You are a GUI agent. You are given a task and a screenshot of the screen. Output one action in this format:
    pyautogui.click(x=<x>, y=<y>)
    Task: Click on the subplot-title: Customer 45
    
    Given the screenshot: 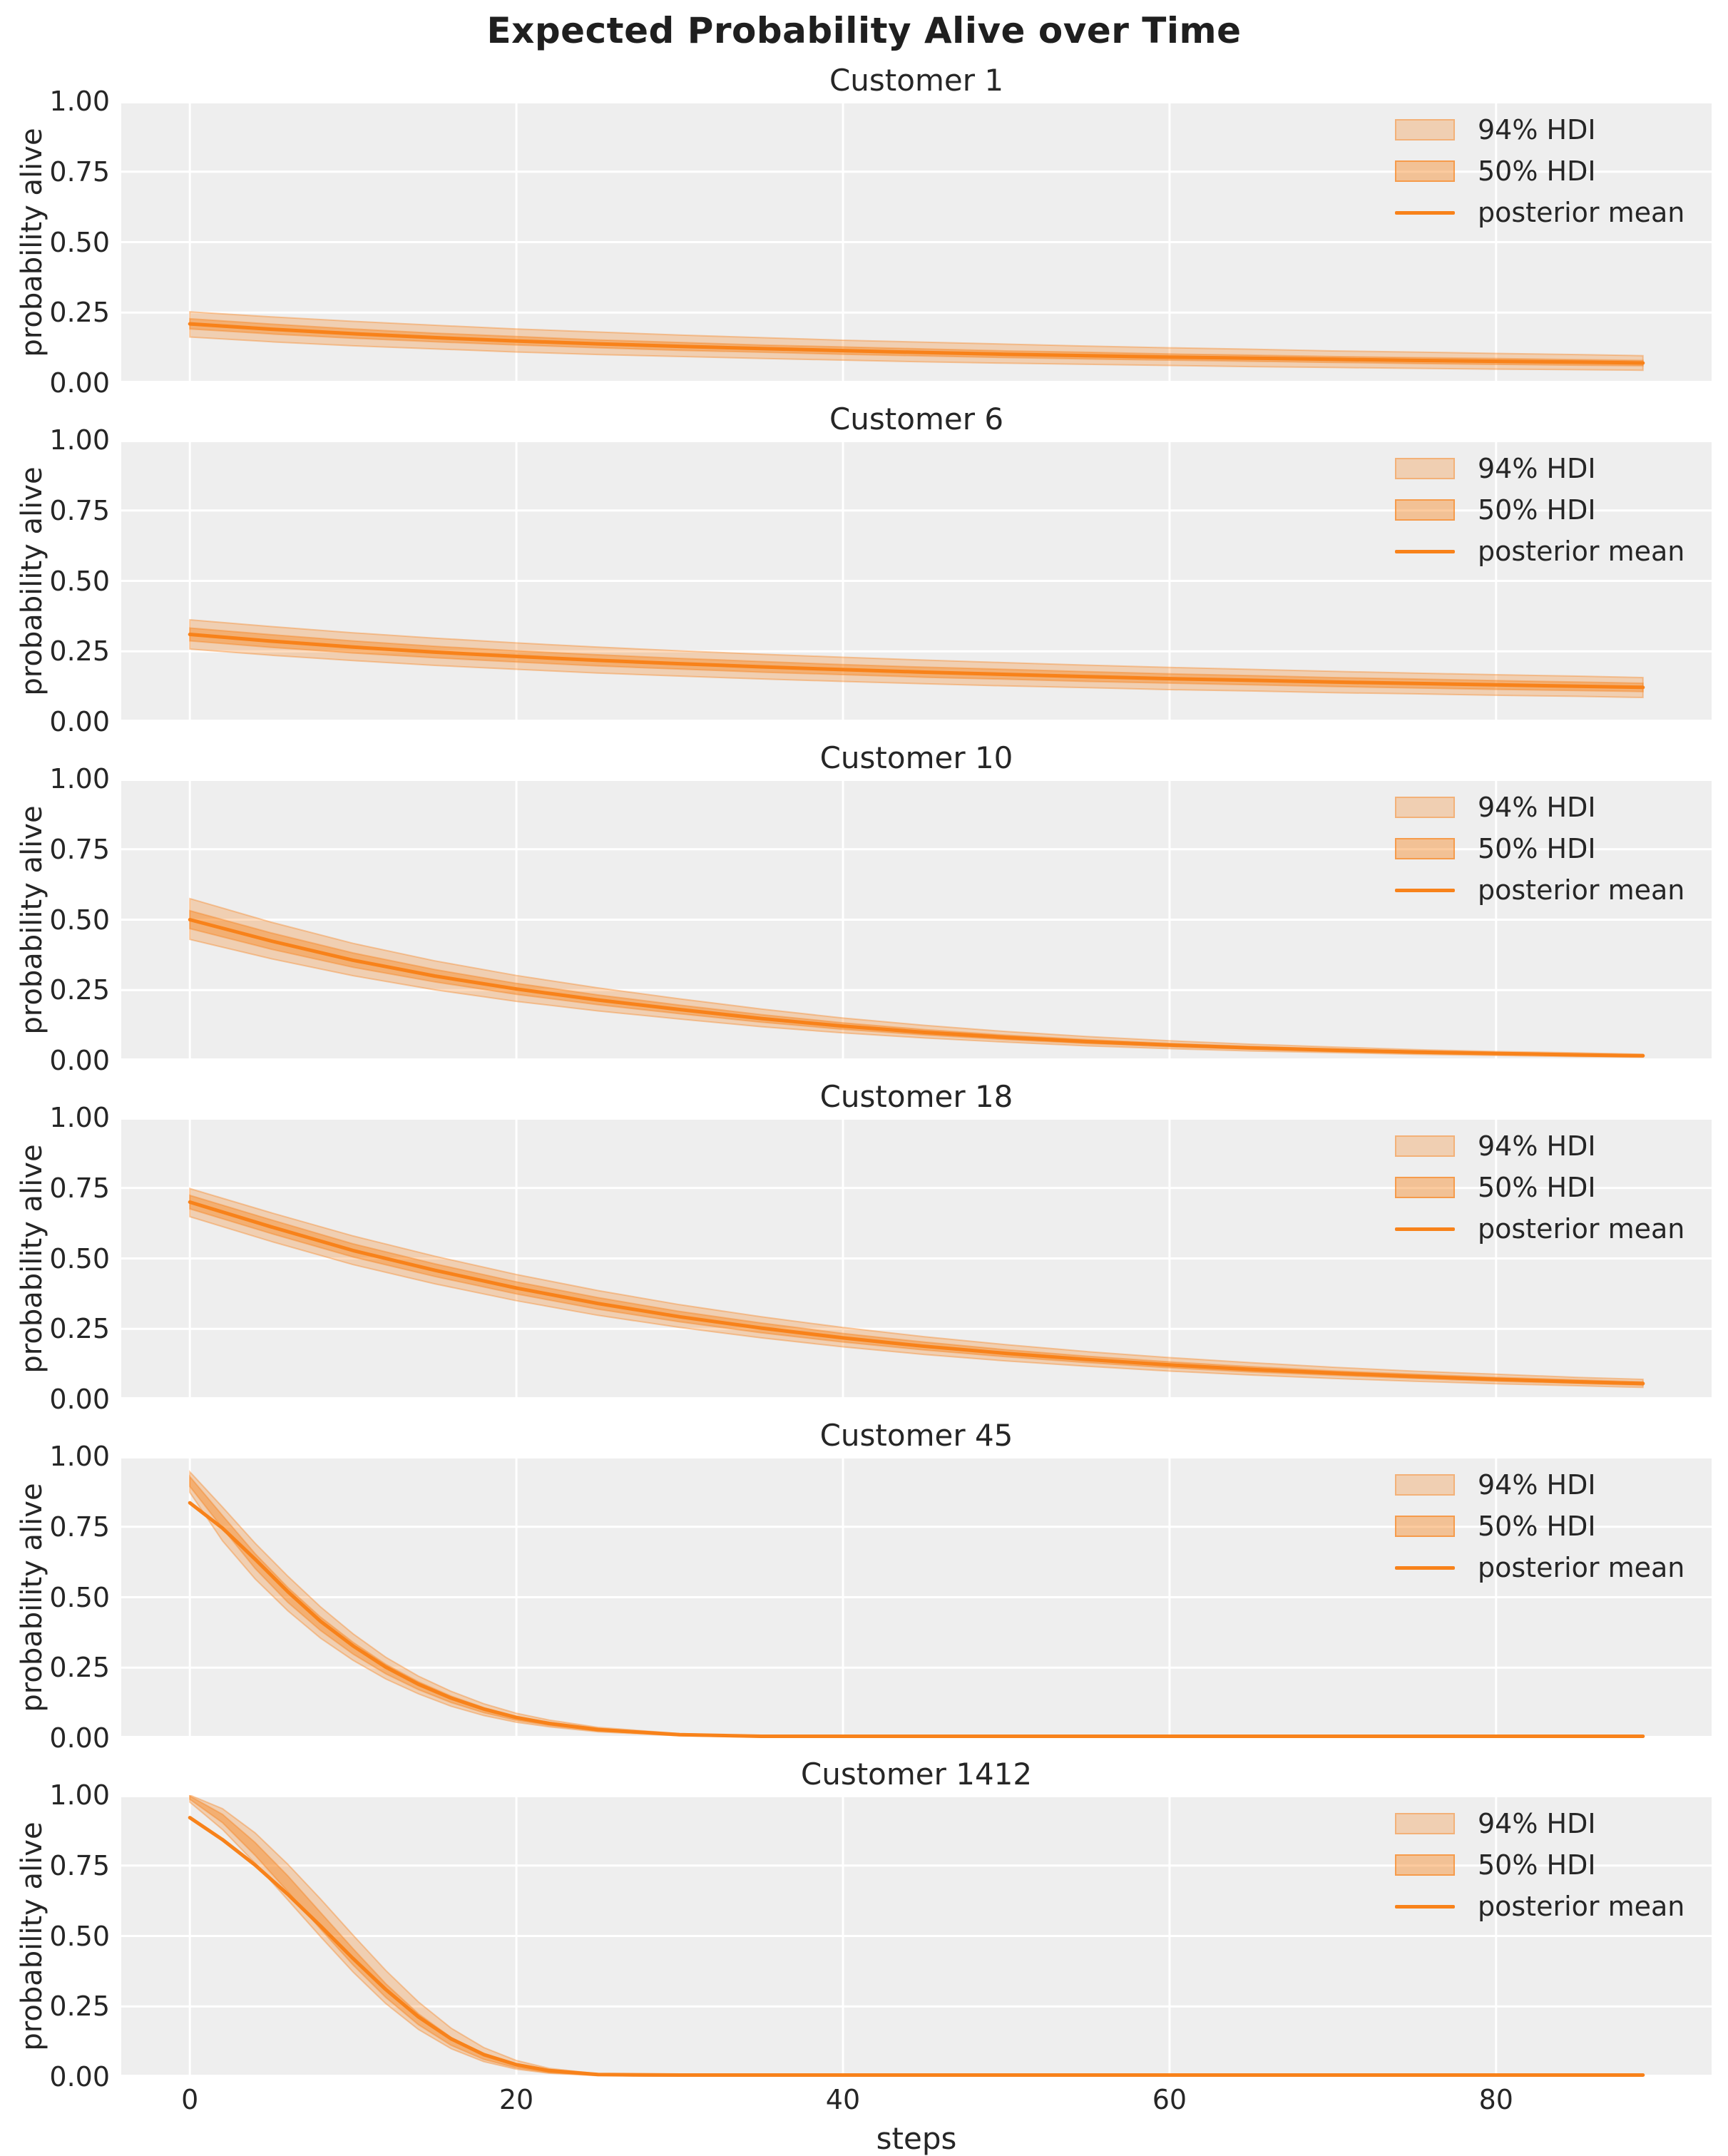 What is the action you would take?
    pyautogui.click(x=916, y=1435)
    